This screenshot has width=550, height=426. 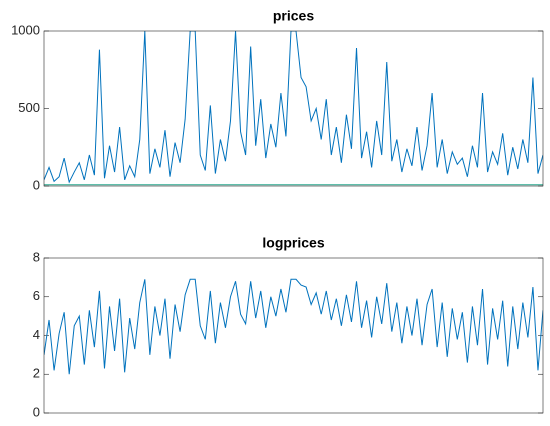 What do you see at coordinates (293, 16) in the screenshot?
I see `chart-title: prices` at bounding box center [293, 16].